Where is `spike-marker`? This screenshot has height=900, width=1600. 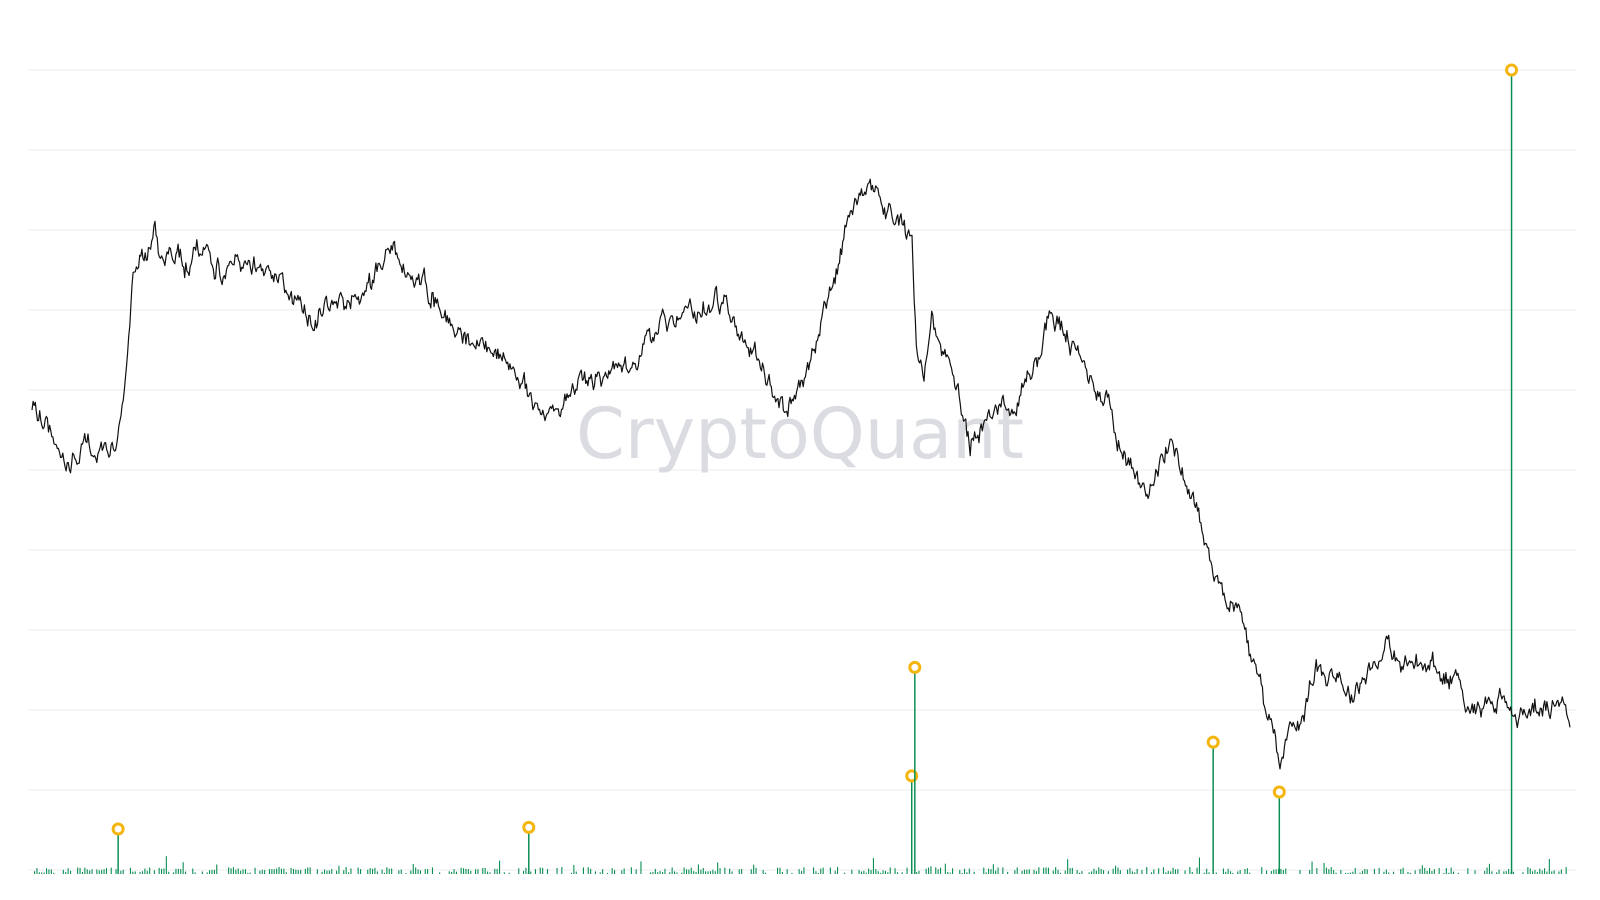 spike-marker is located at coordinates (1279, 792).